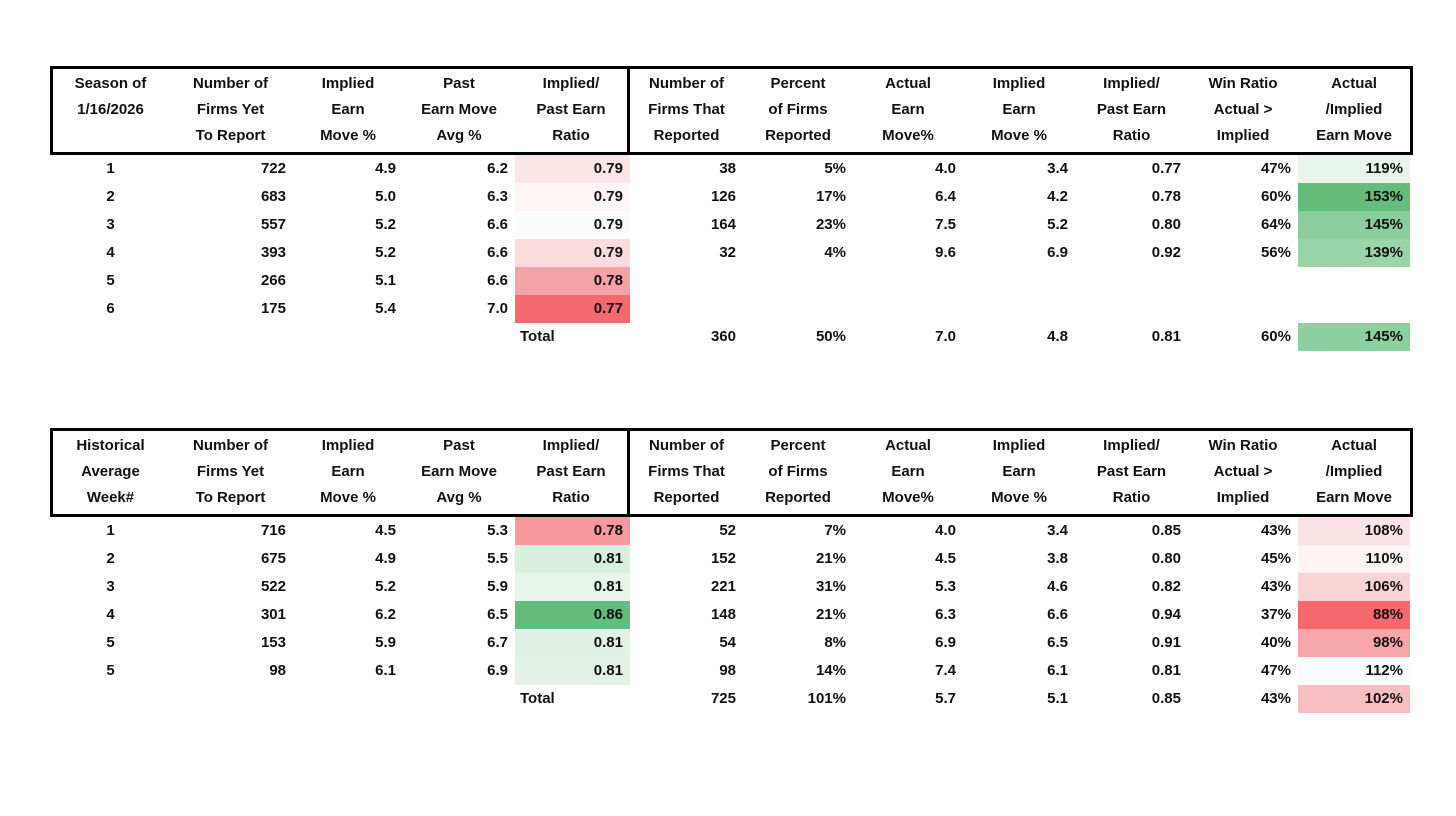  I want to click on data-cell: 60%, so click(1275, 336).